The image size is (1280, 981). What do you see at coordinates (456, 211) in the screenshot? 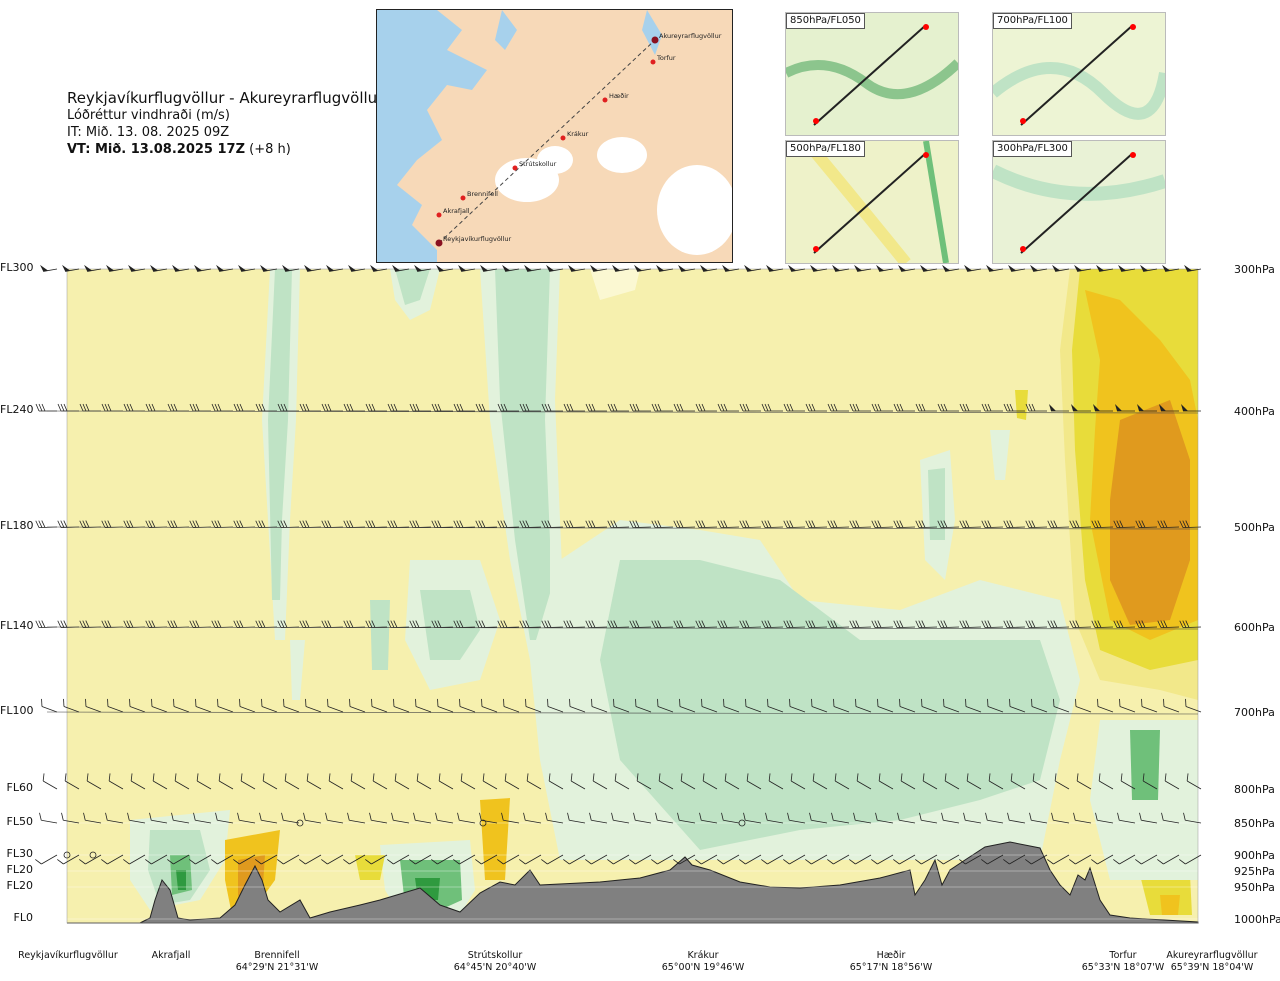
I see `map-point-label: Akrafjall` at bounding box center [456, 211].